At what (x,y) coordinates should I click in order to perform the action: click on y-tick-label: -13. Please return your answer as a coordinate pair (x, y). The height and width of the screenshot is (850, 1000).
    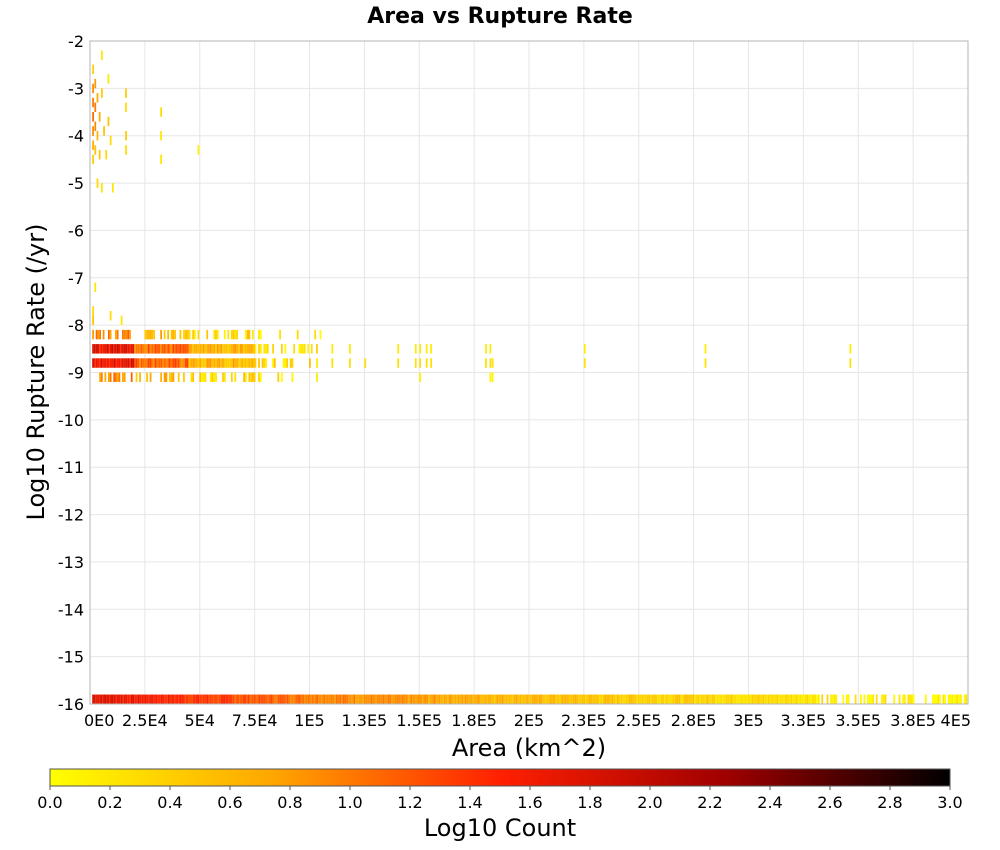
    Looking at the image, I should click on (71, 562).